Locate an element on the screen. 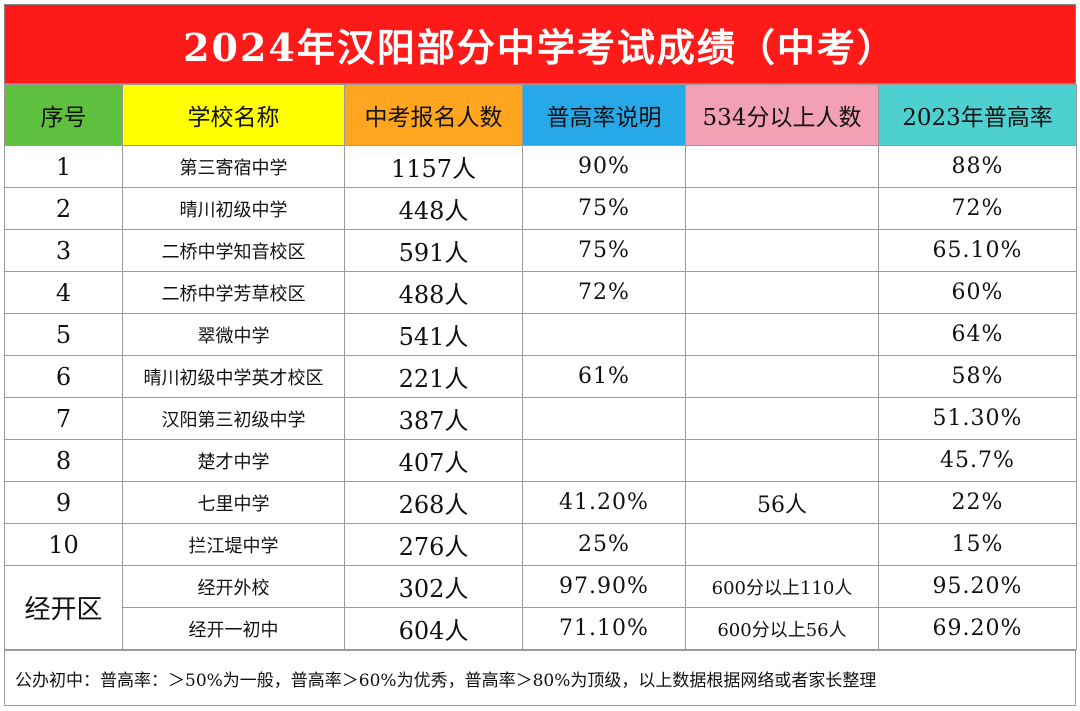 This screenshot has height=711, width=1080. high-school-rate: 61% is located at coordinates (604, 376).